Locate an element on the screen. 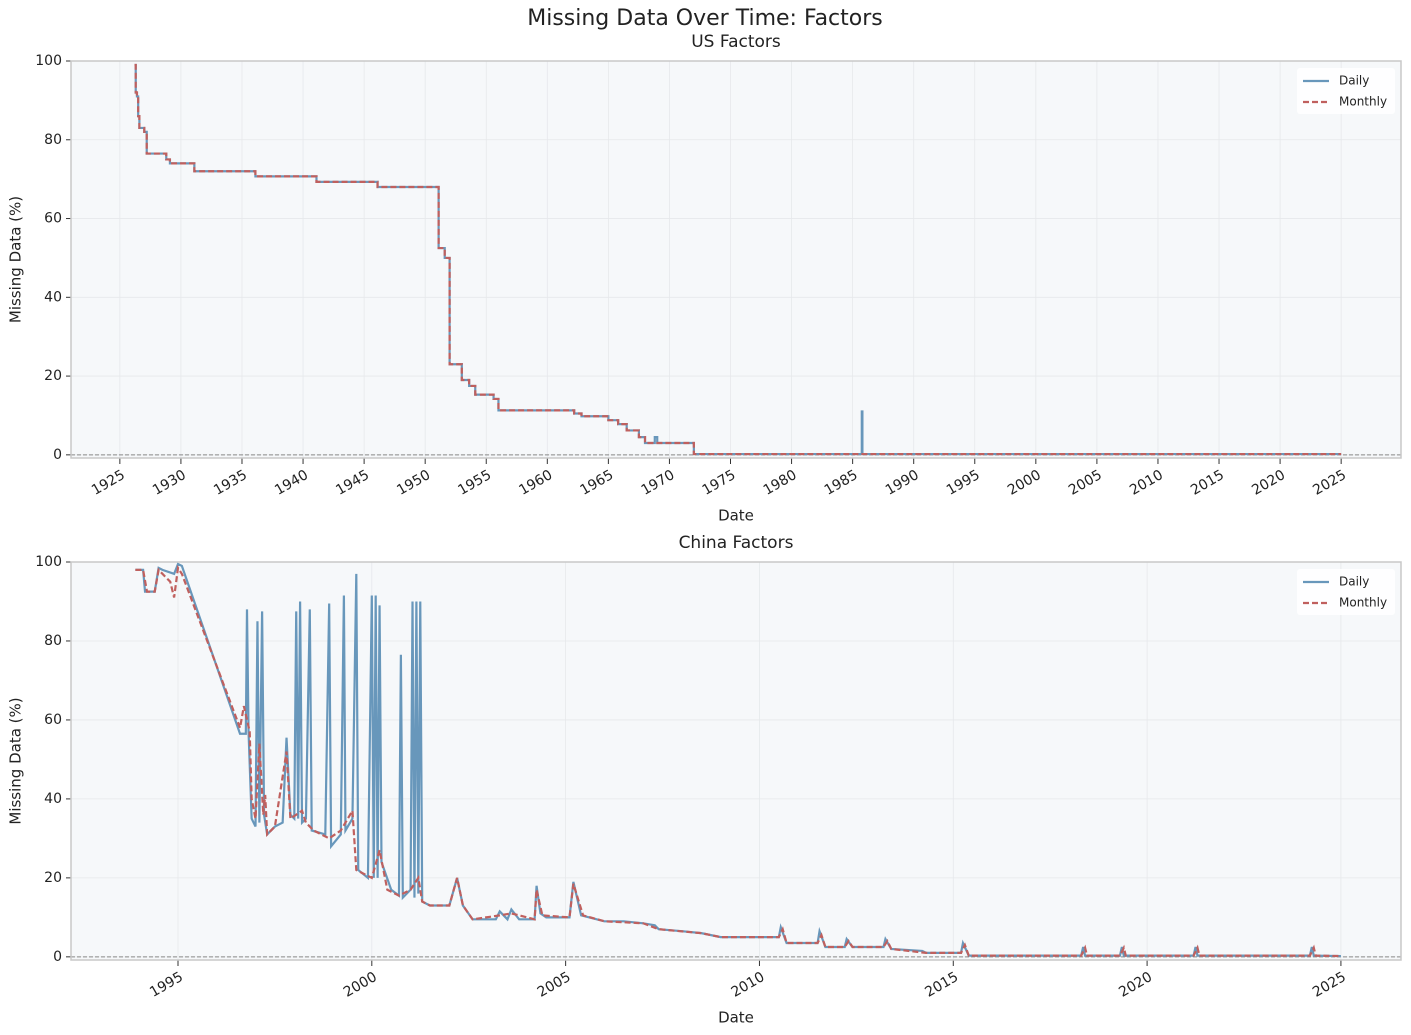  x-tick-label: 1940 is located at coordinates (291, 483).